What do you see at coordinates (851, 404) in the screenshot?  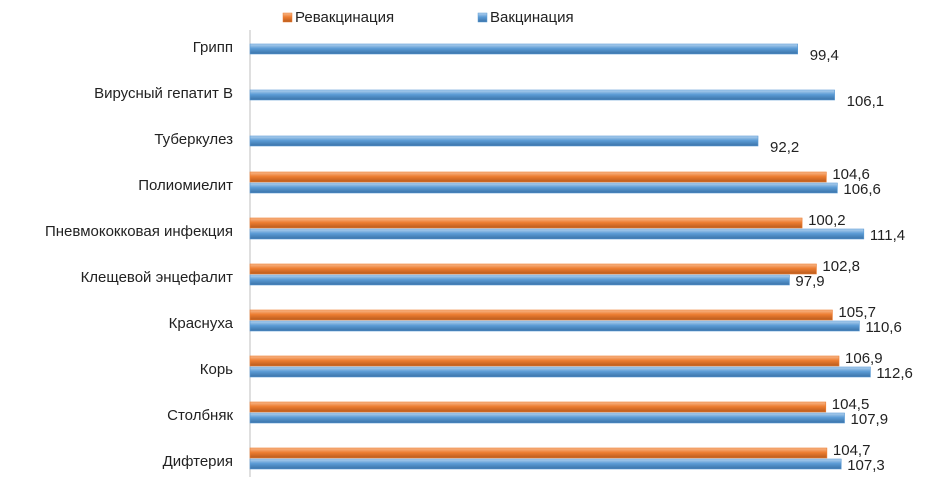 I see `value-label: 104,5` at bounding box center [851, 404].